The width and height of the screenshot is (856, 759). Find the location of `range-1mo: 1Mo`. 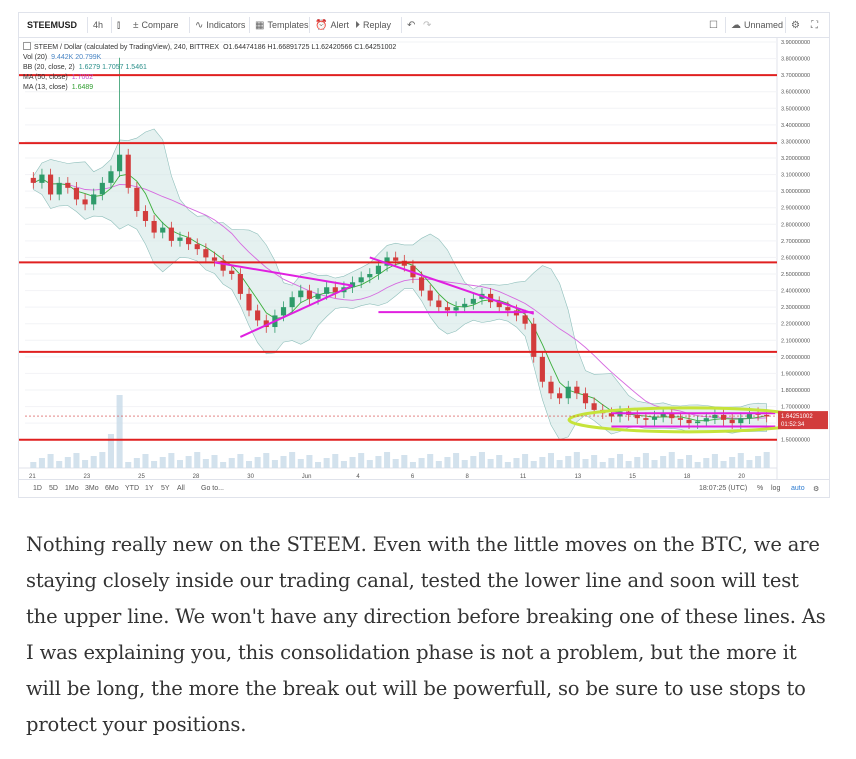

range-1mo: 1Mo is located at coordinates (72, 488).